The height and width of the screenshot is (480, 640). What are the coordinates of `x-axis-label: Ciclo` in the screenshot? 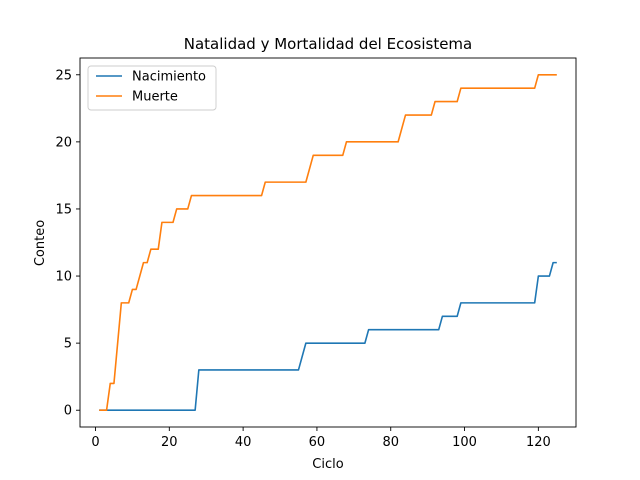 It's located at (327, 464).